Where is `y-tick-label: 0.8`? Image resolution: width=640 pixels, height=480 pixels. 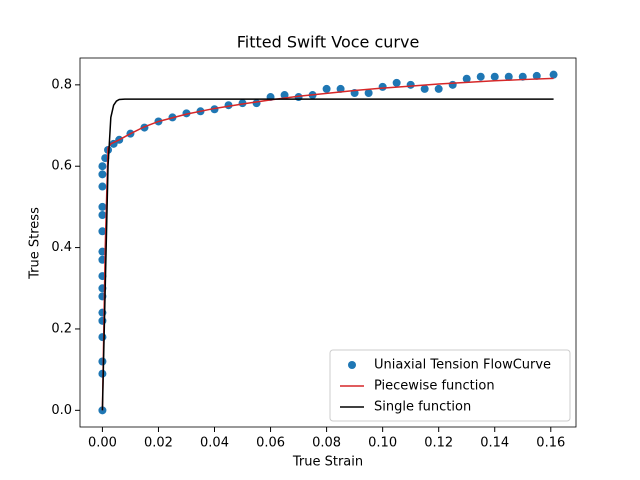
y-tick-label: 0.8 is located at coordinates (61, 84).